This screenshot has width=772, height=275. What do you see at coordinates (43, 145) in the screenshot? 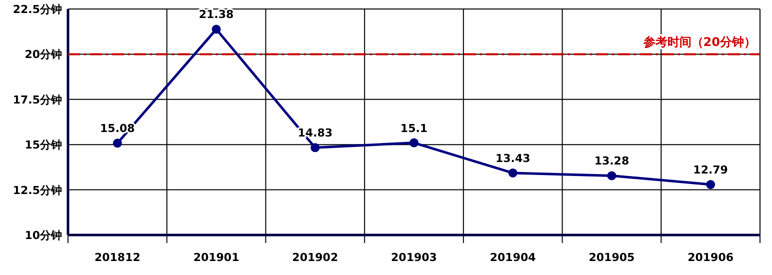
I see `y-tick-label: 15分钟` at bounding box center [43, 145].